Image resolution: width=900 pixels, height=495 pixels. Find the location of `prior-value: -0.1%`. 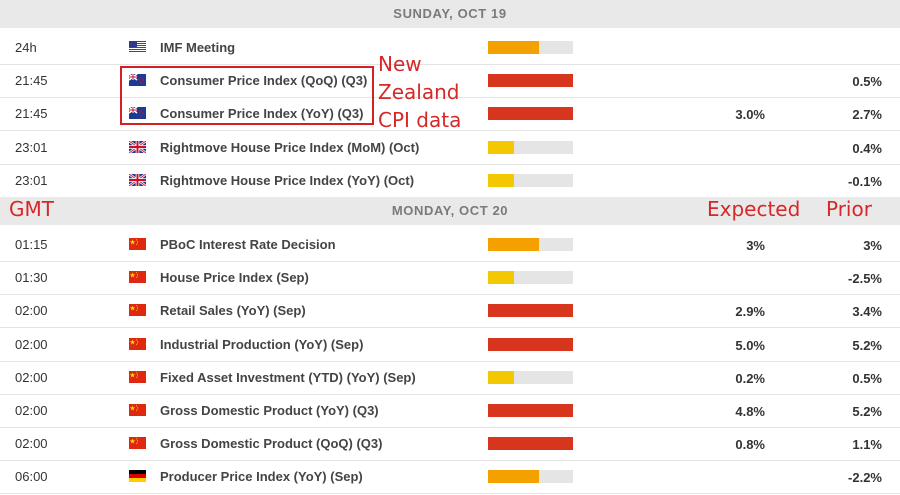

prior-value: -0.1% is located at coordinates (865, 181).